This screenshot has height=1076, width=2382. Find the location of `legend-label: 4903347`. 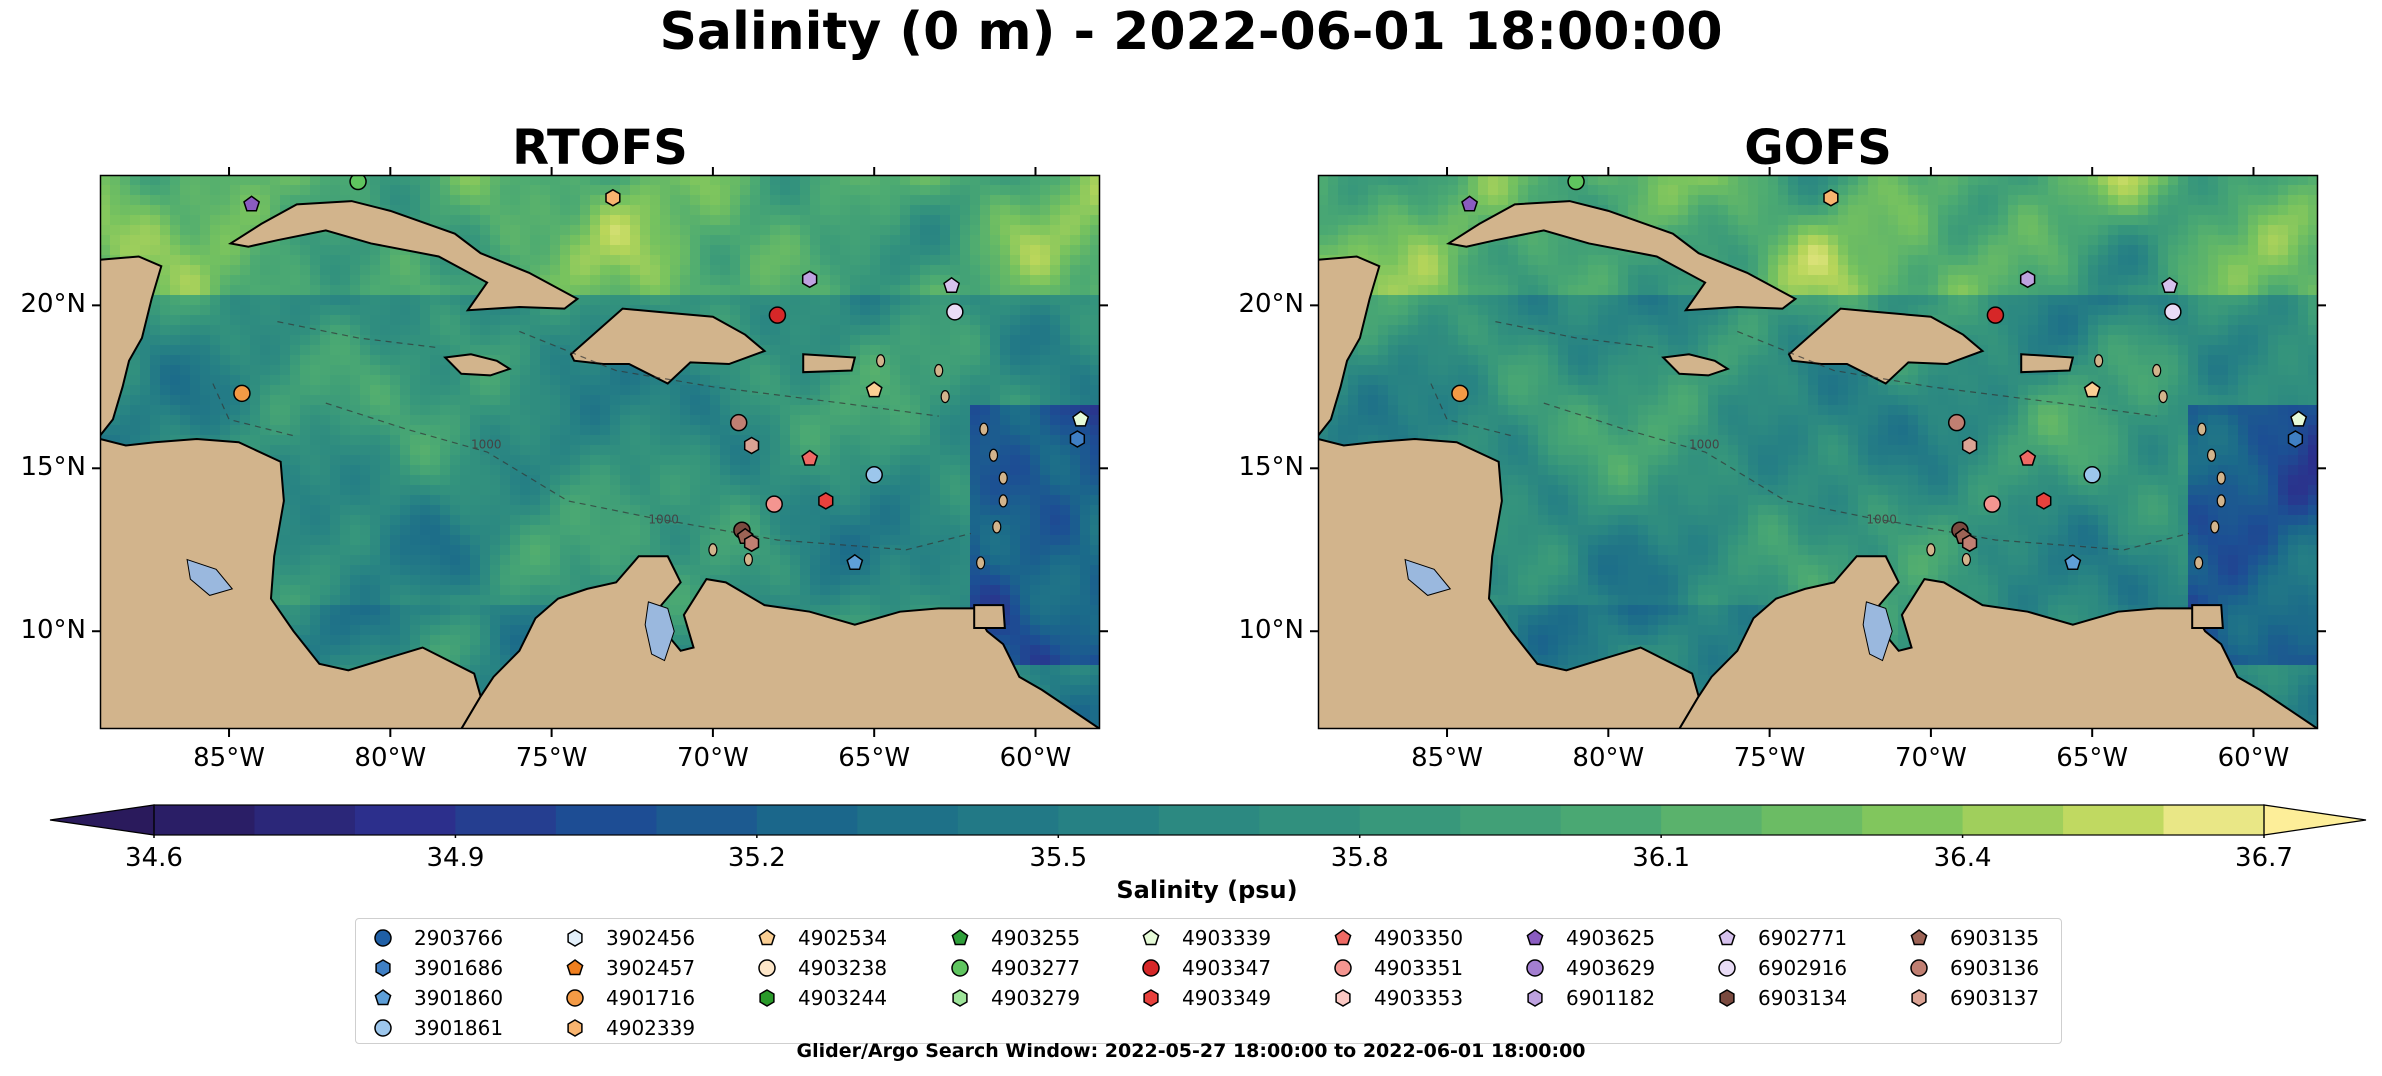

legend-label: 4903347 is located at coordinates (1227, 968).